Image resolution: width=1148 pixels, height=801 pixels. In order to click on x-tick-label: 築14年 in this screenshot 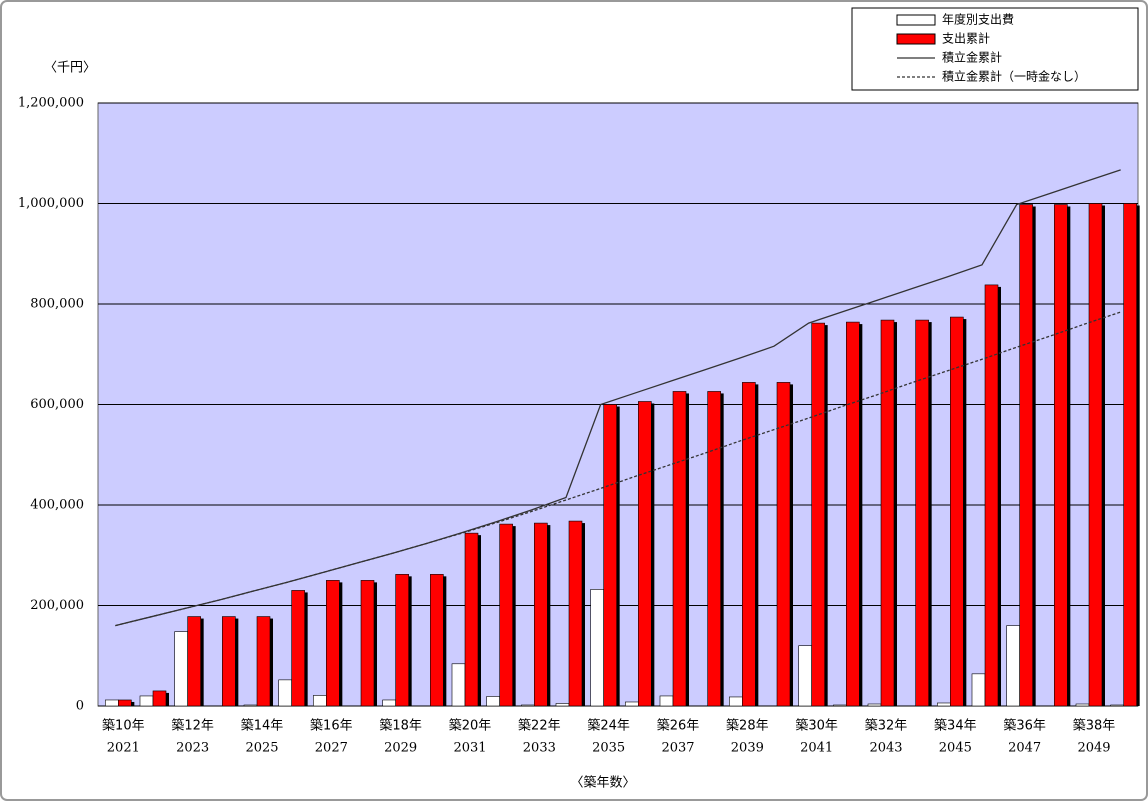, I will do `click(262, 726)`.